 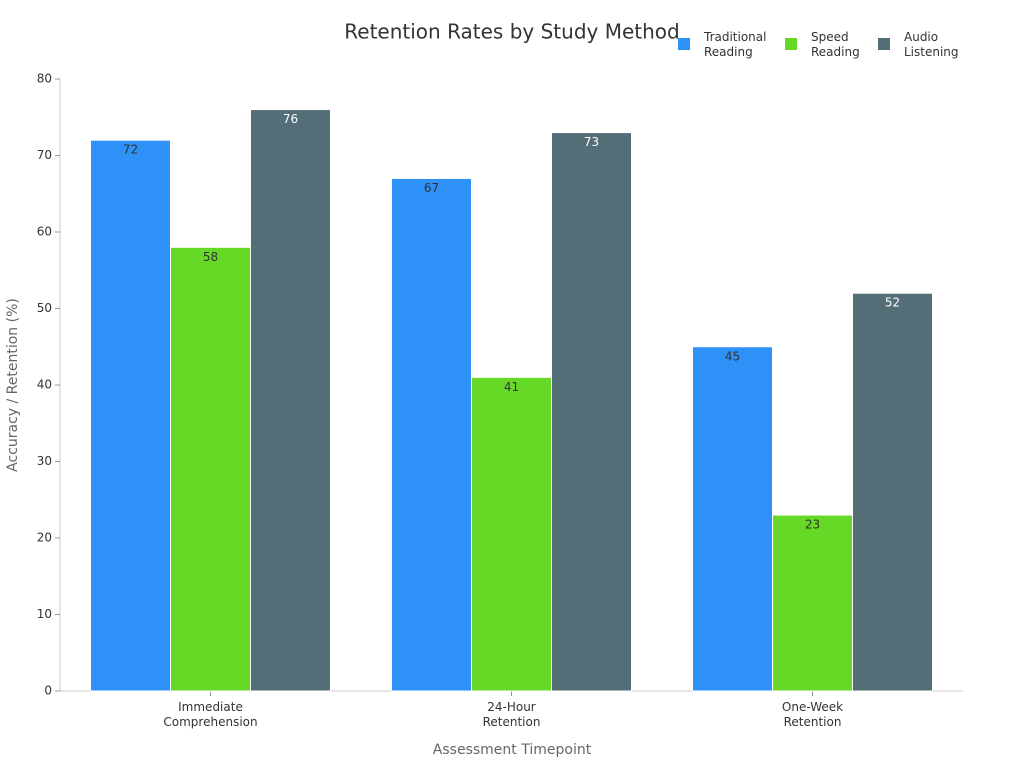 What do you see at coordinates (511, 387) in the screenshot?
I see `value-label: 41` at bounding box center [511, 387].